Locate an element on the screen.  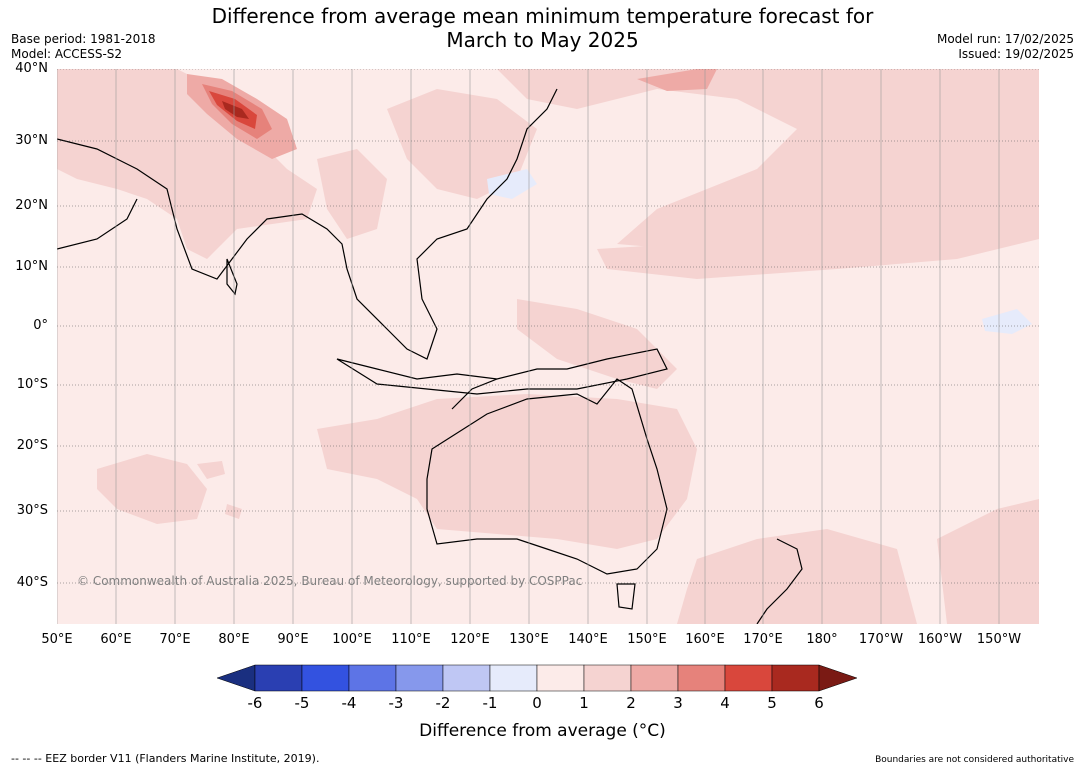
lon-label: 140°E is located at coordinates (588, 639).